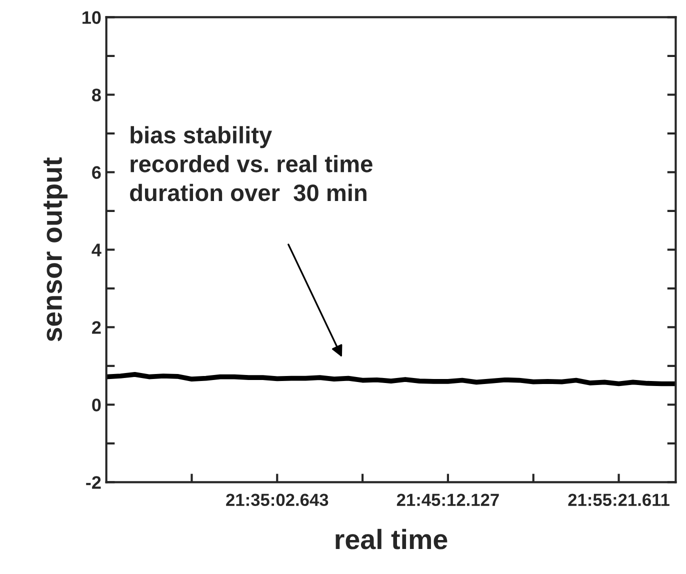  I want to click on x-tick-label: 21:45:12.127, so click(447, 500).